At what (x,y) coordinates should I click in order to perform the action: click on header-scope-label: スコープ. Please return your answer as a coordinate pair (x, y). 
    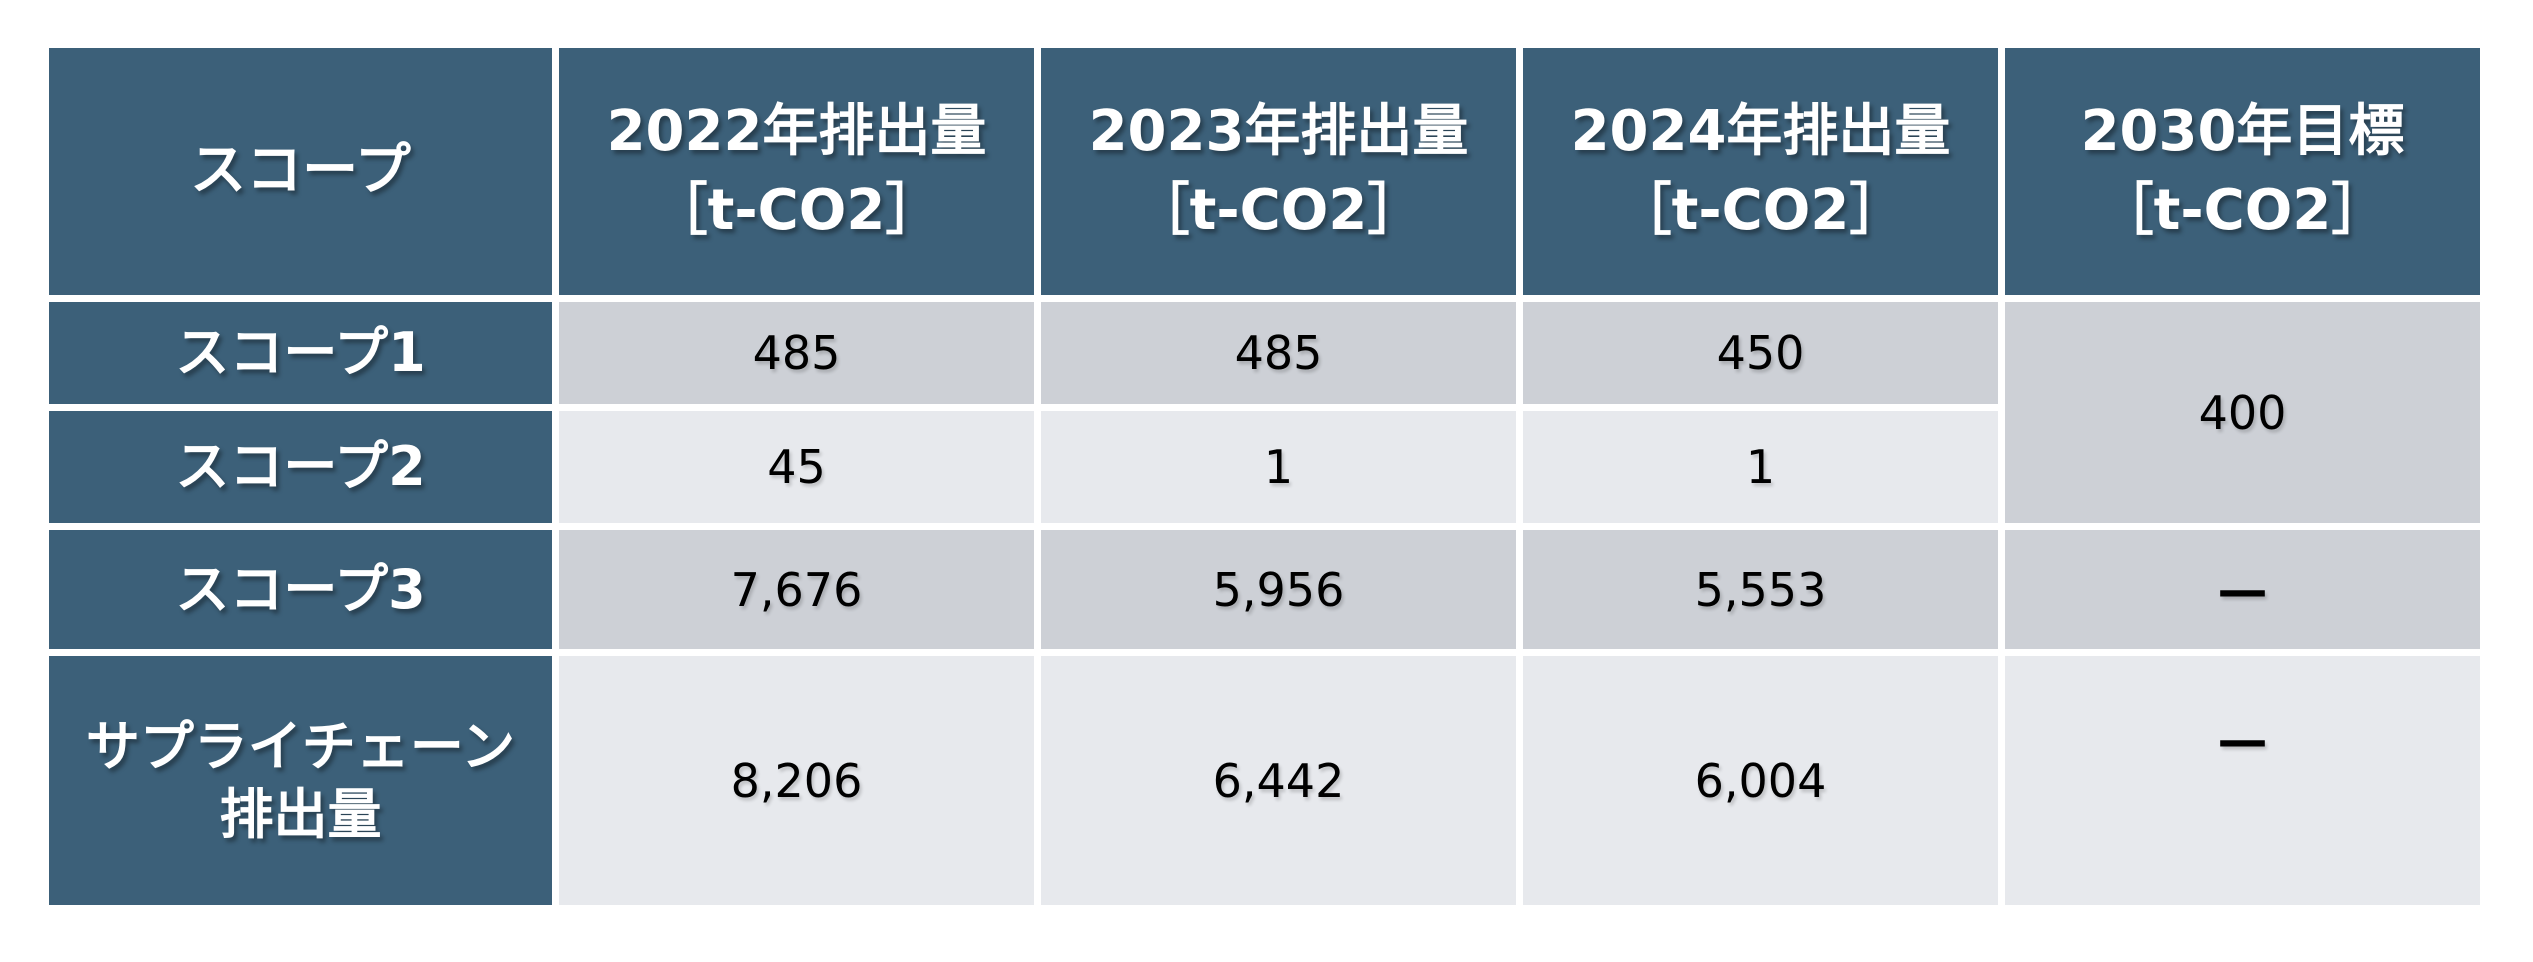
    Looking at the image, I should click on (300, 171).